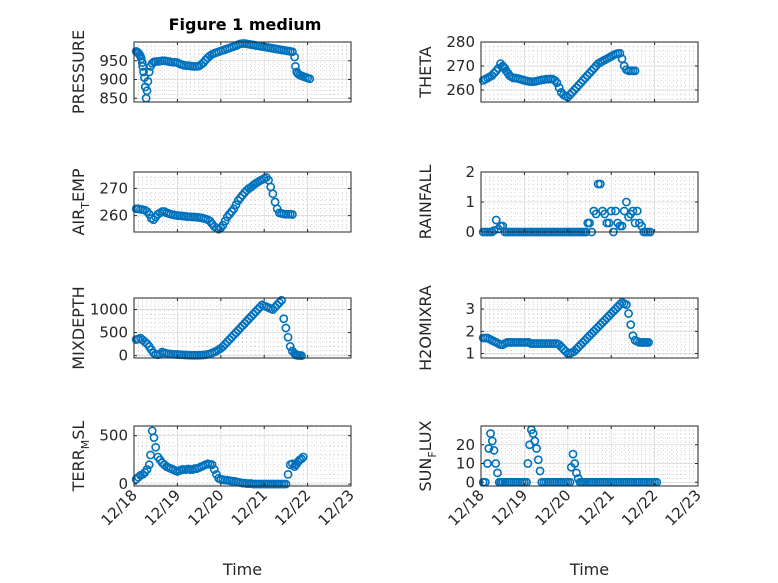 This screenshot has height=583, width=778. What do you see at coordinates (292, 507) in the screenshot?
I see `x-tick-label: 12/22` at bounding box center [292, 507].